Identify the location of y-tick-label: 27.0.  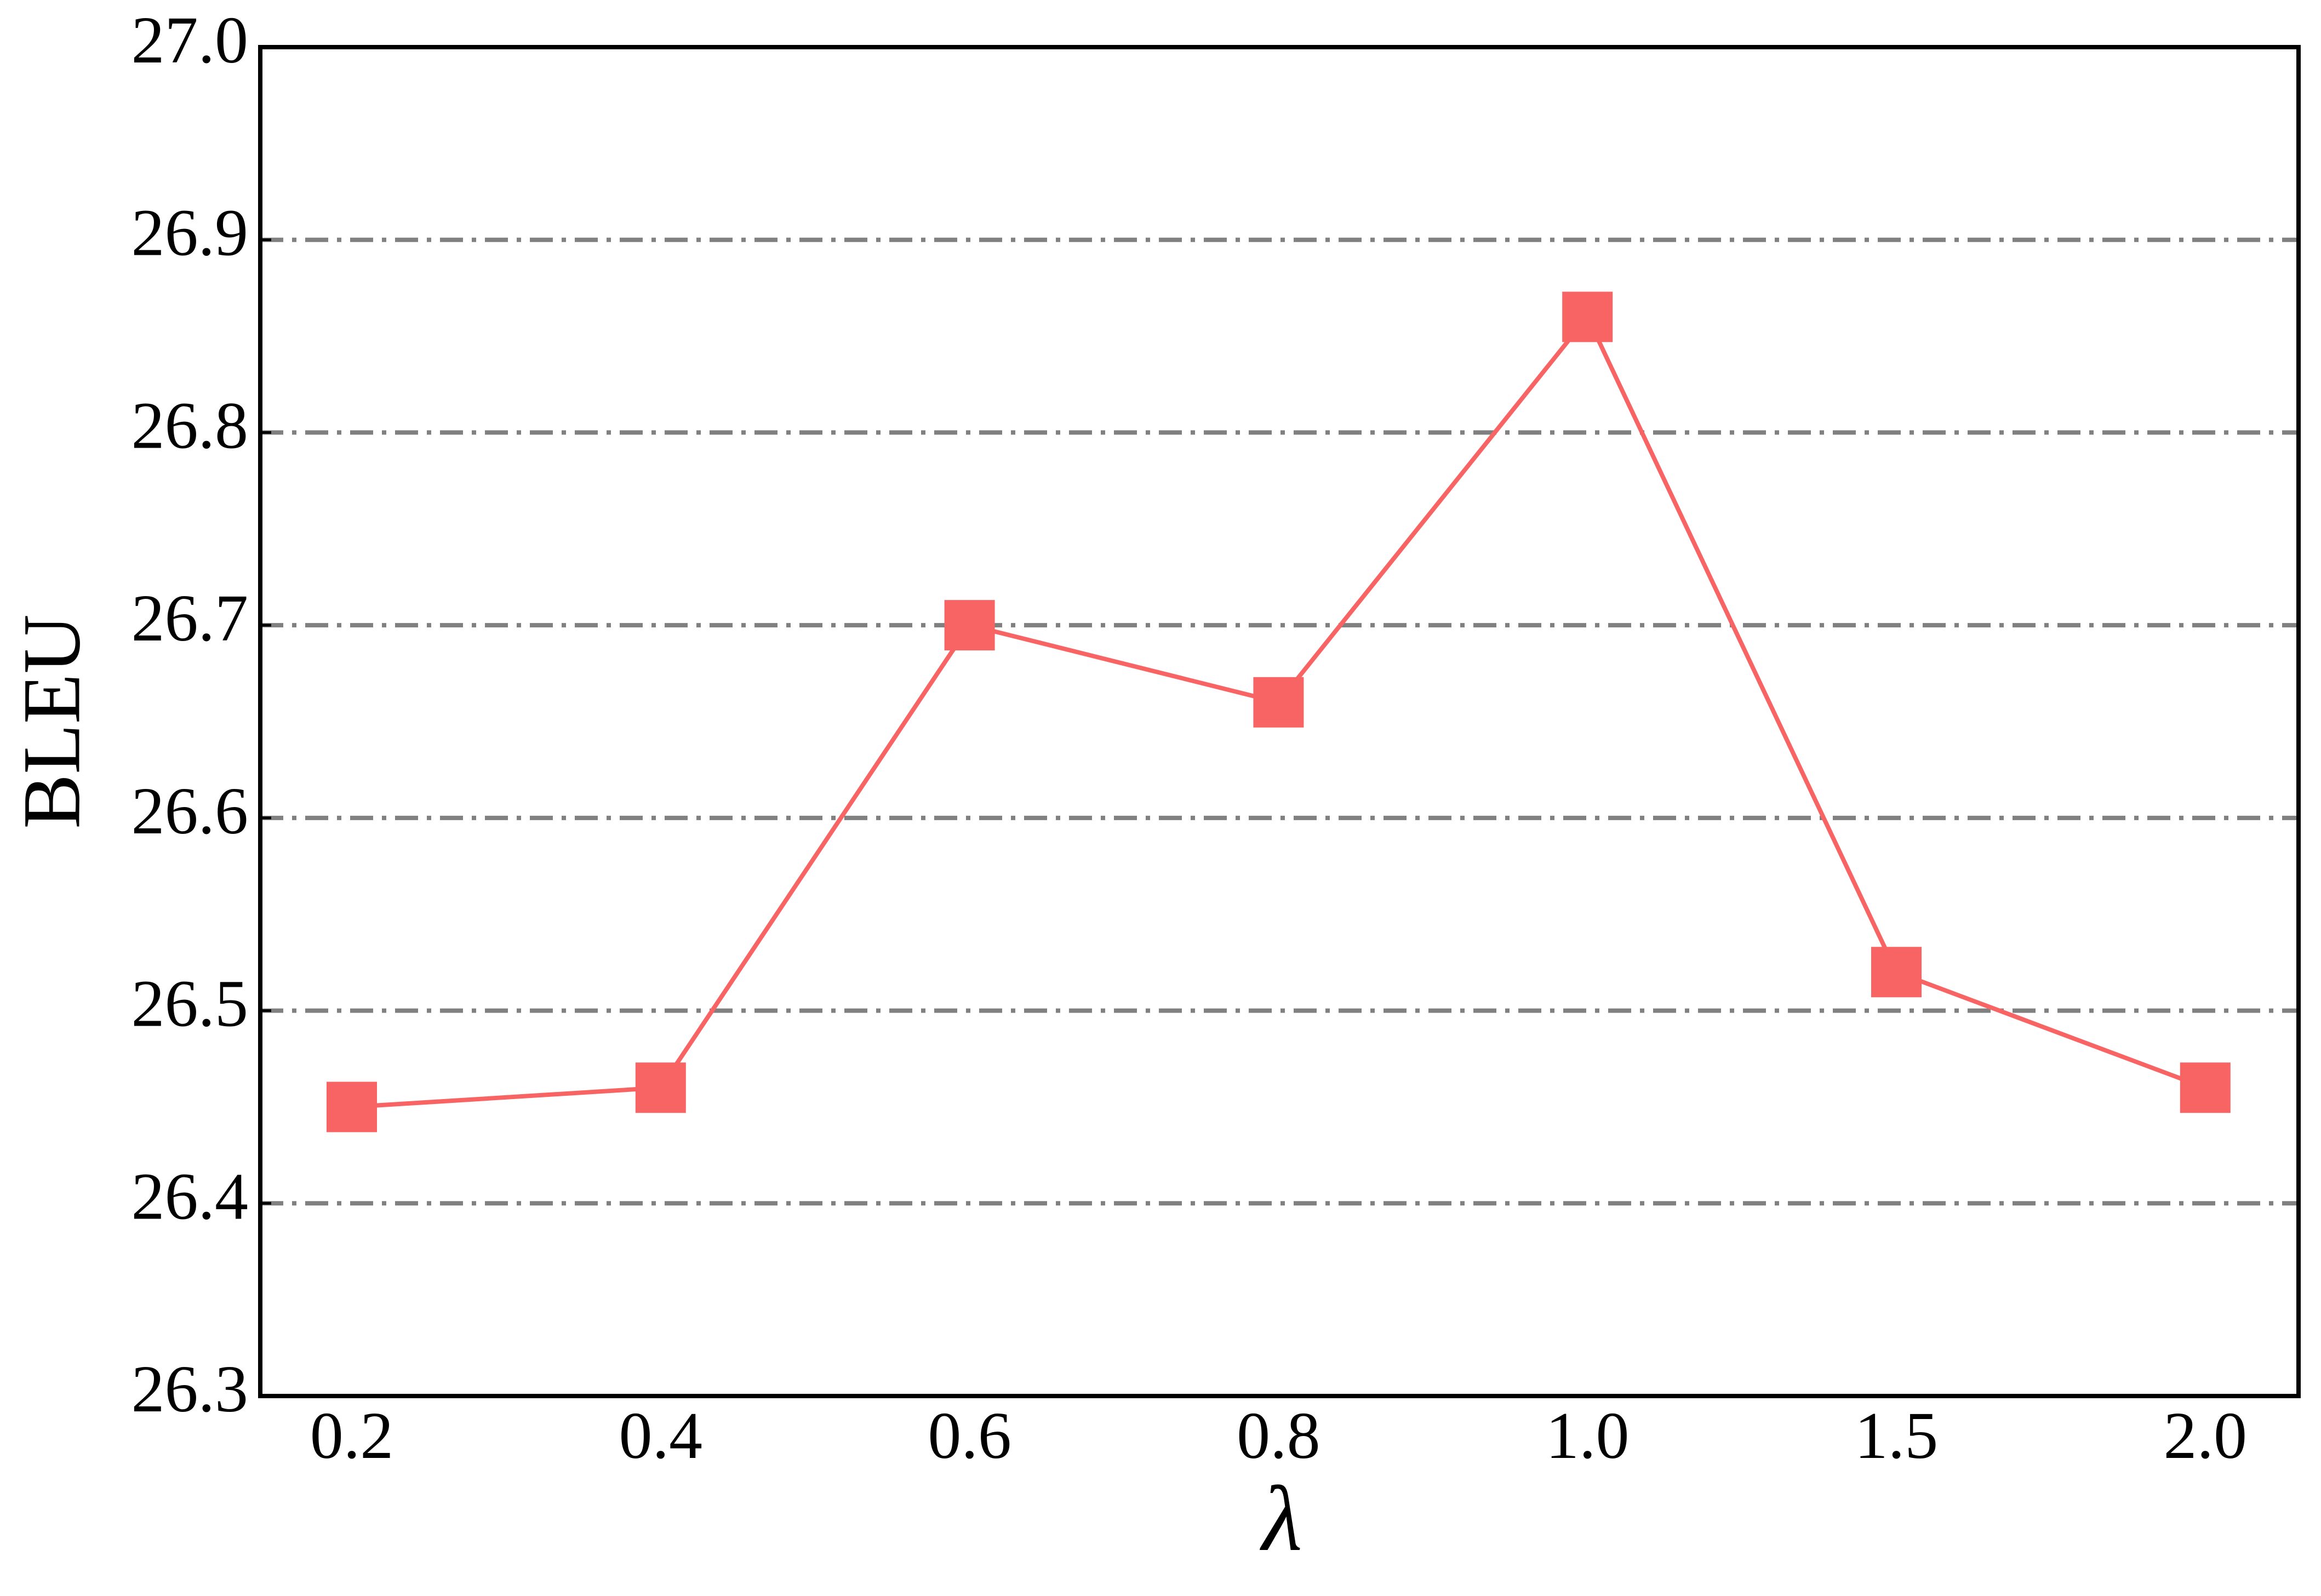
(190, 40).